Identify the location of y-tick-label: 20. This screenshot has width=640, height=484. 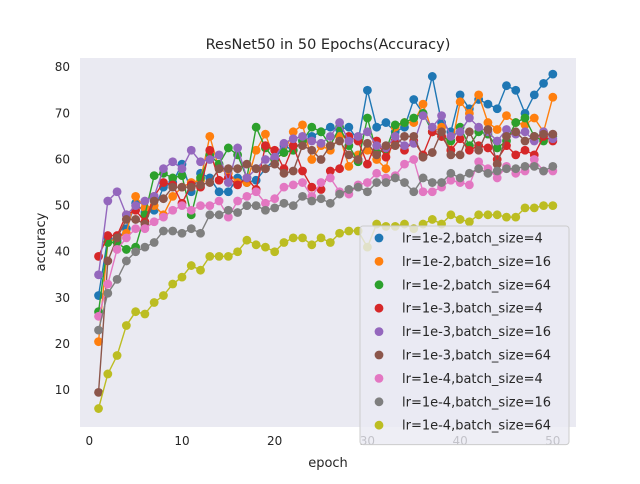
(62, 344).